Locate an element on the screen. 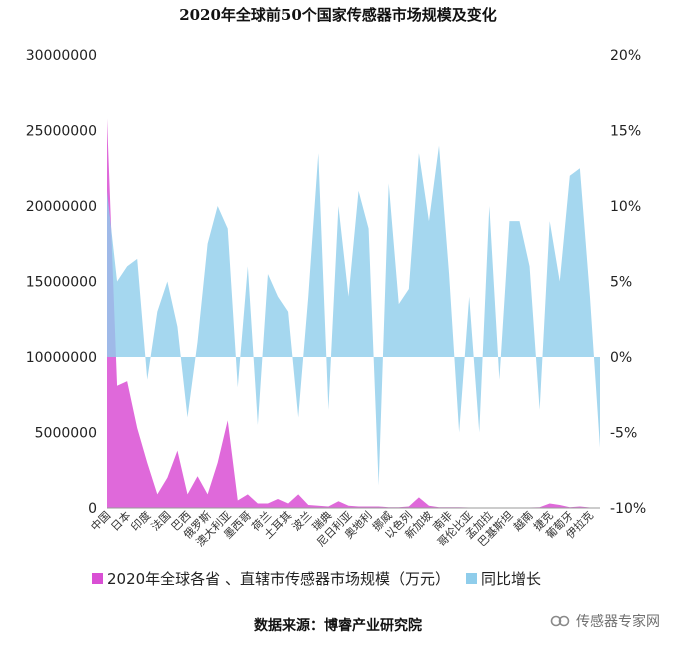 The height and width of the screenshot is (649, 676). legend-label-market-size: 2020年全球各省 、直辖市传感器市场规模（万元） is located at coordinates (278, 579).